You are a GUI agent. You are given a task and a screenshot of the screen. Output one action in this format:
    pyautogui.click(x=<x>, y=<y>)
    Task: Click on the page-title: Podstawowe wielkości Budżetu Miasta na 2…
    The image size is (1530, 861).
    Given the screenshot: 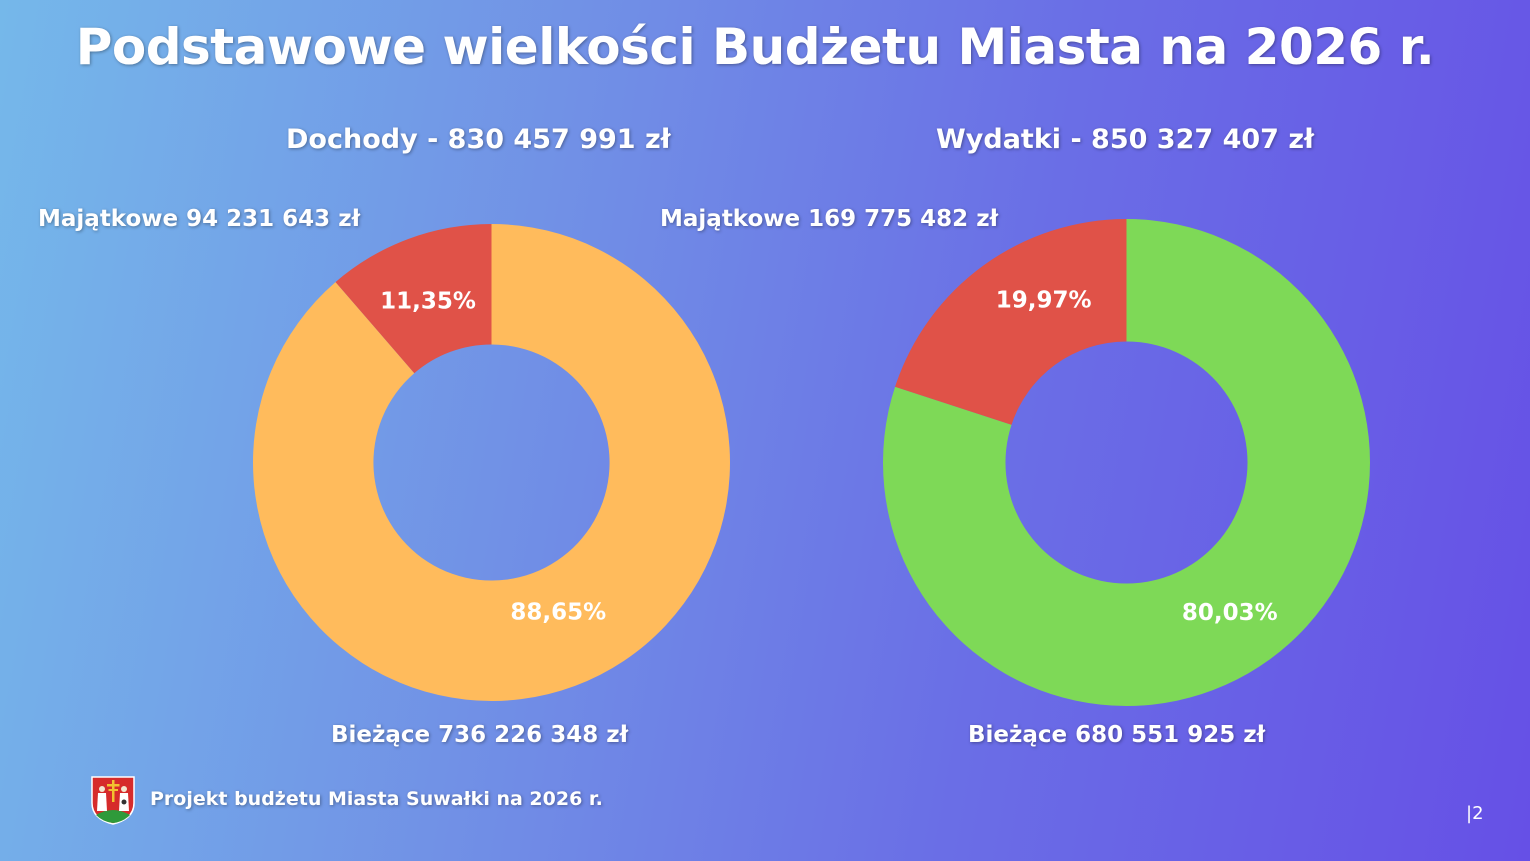 What is the action you would take?
    pyautogui.click(x=755, y=47)
    